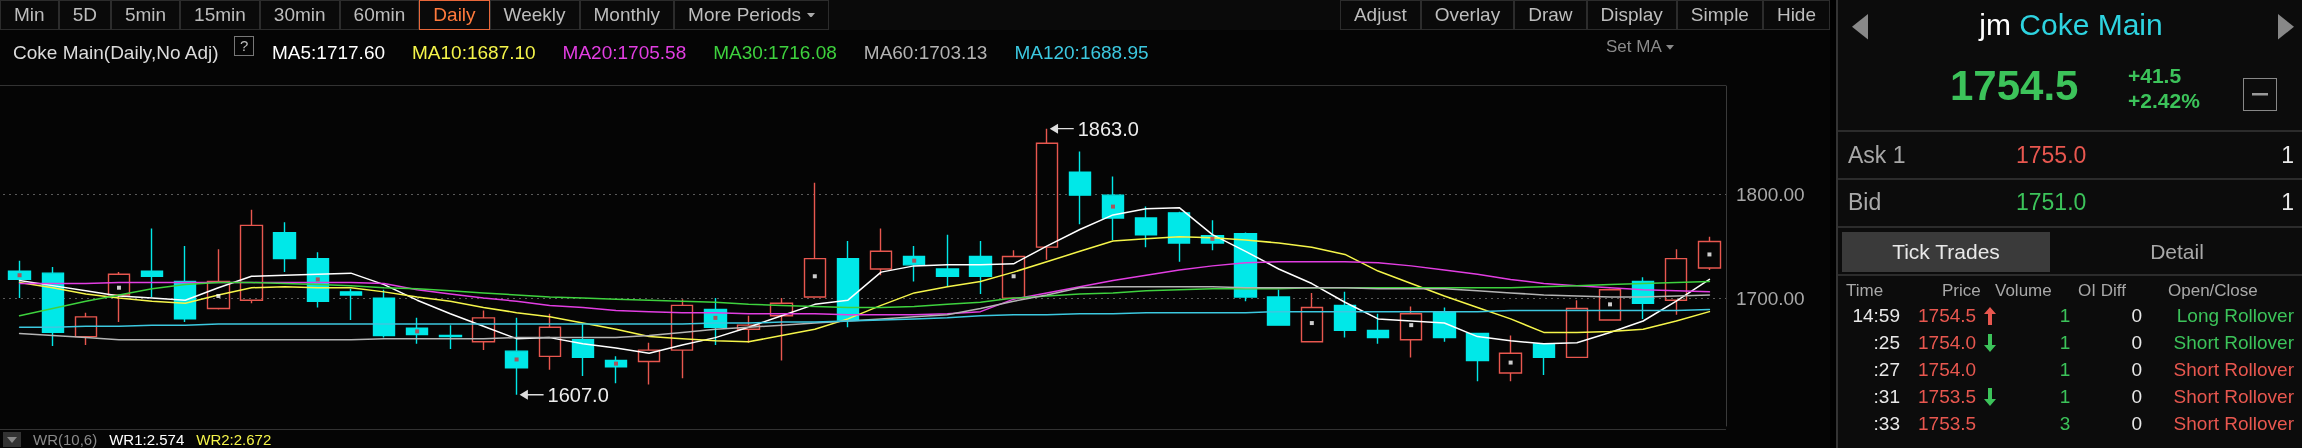  Describe the element at coordinates (329, 52) in the screenshot. I see `text: MA5:1717.60` at that location.